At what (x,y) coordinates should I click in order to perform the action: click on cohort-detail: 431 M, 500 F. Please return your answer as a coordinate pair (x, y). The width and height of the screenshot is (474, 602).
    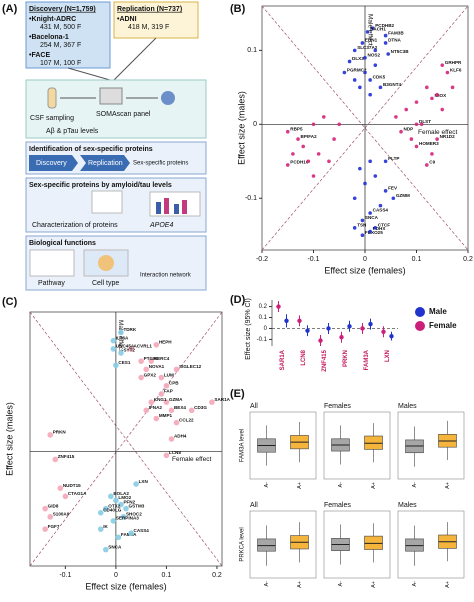
    Looking at the image, I should click on (60, 27).